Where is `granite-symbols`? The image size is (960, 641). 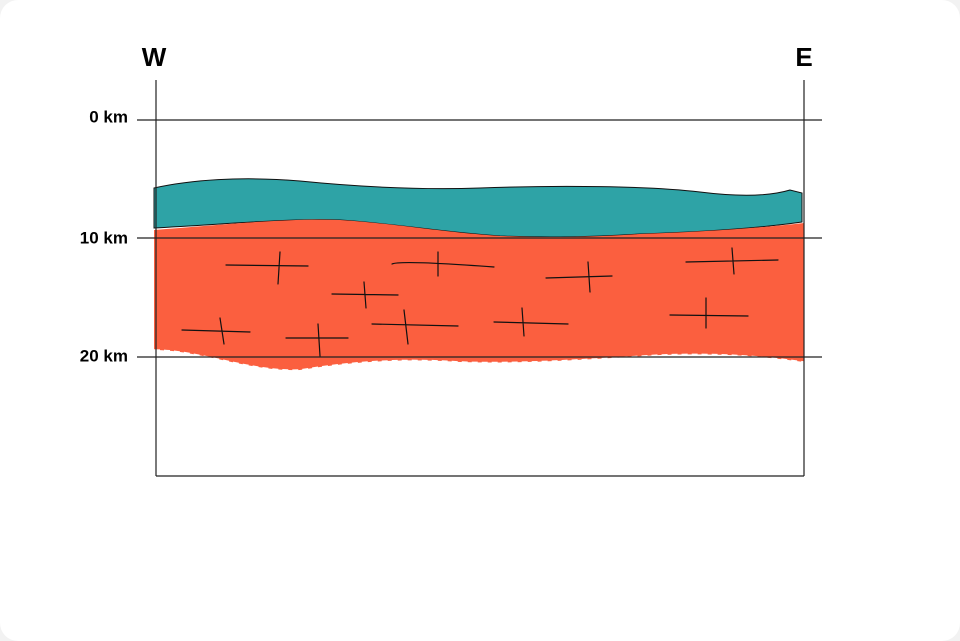 granite-symbols is located at coordinates (480, 302).